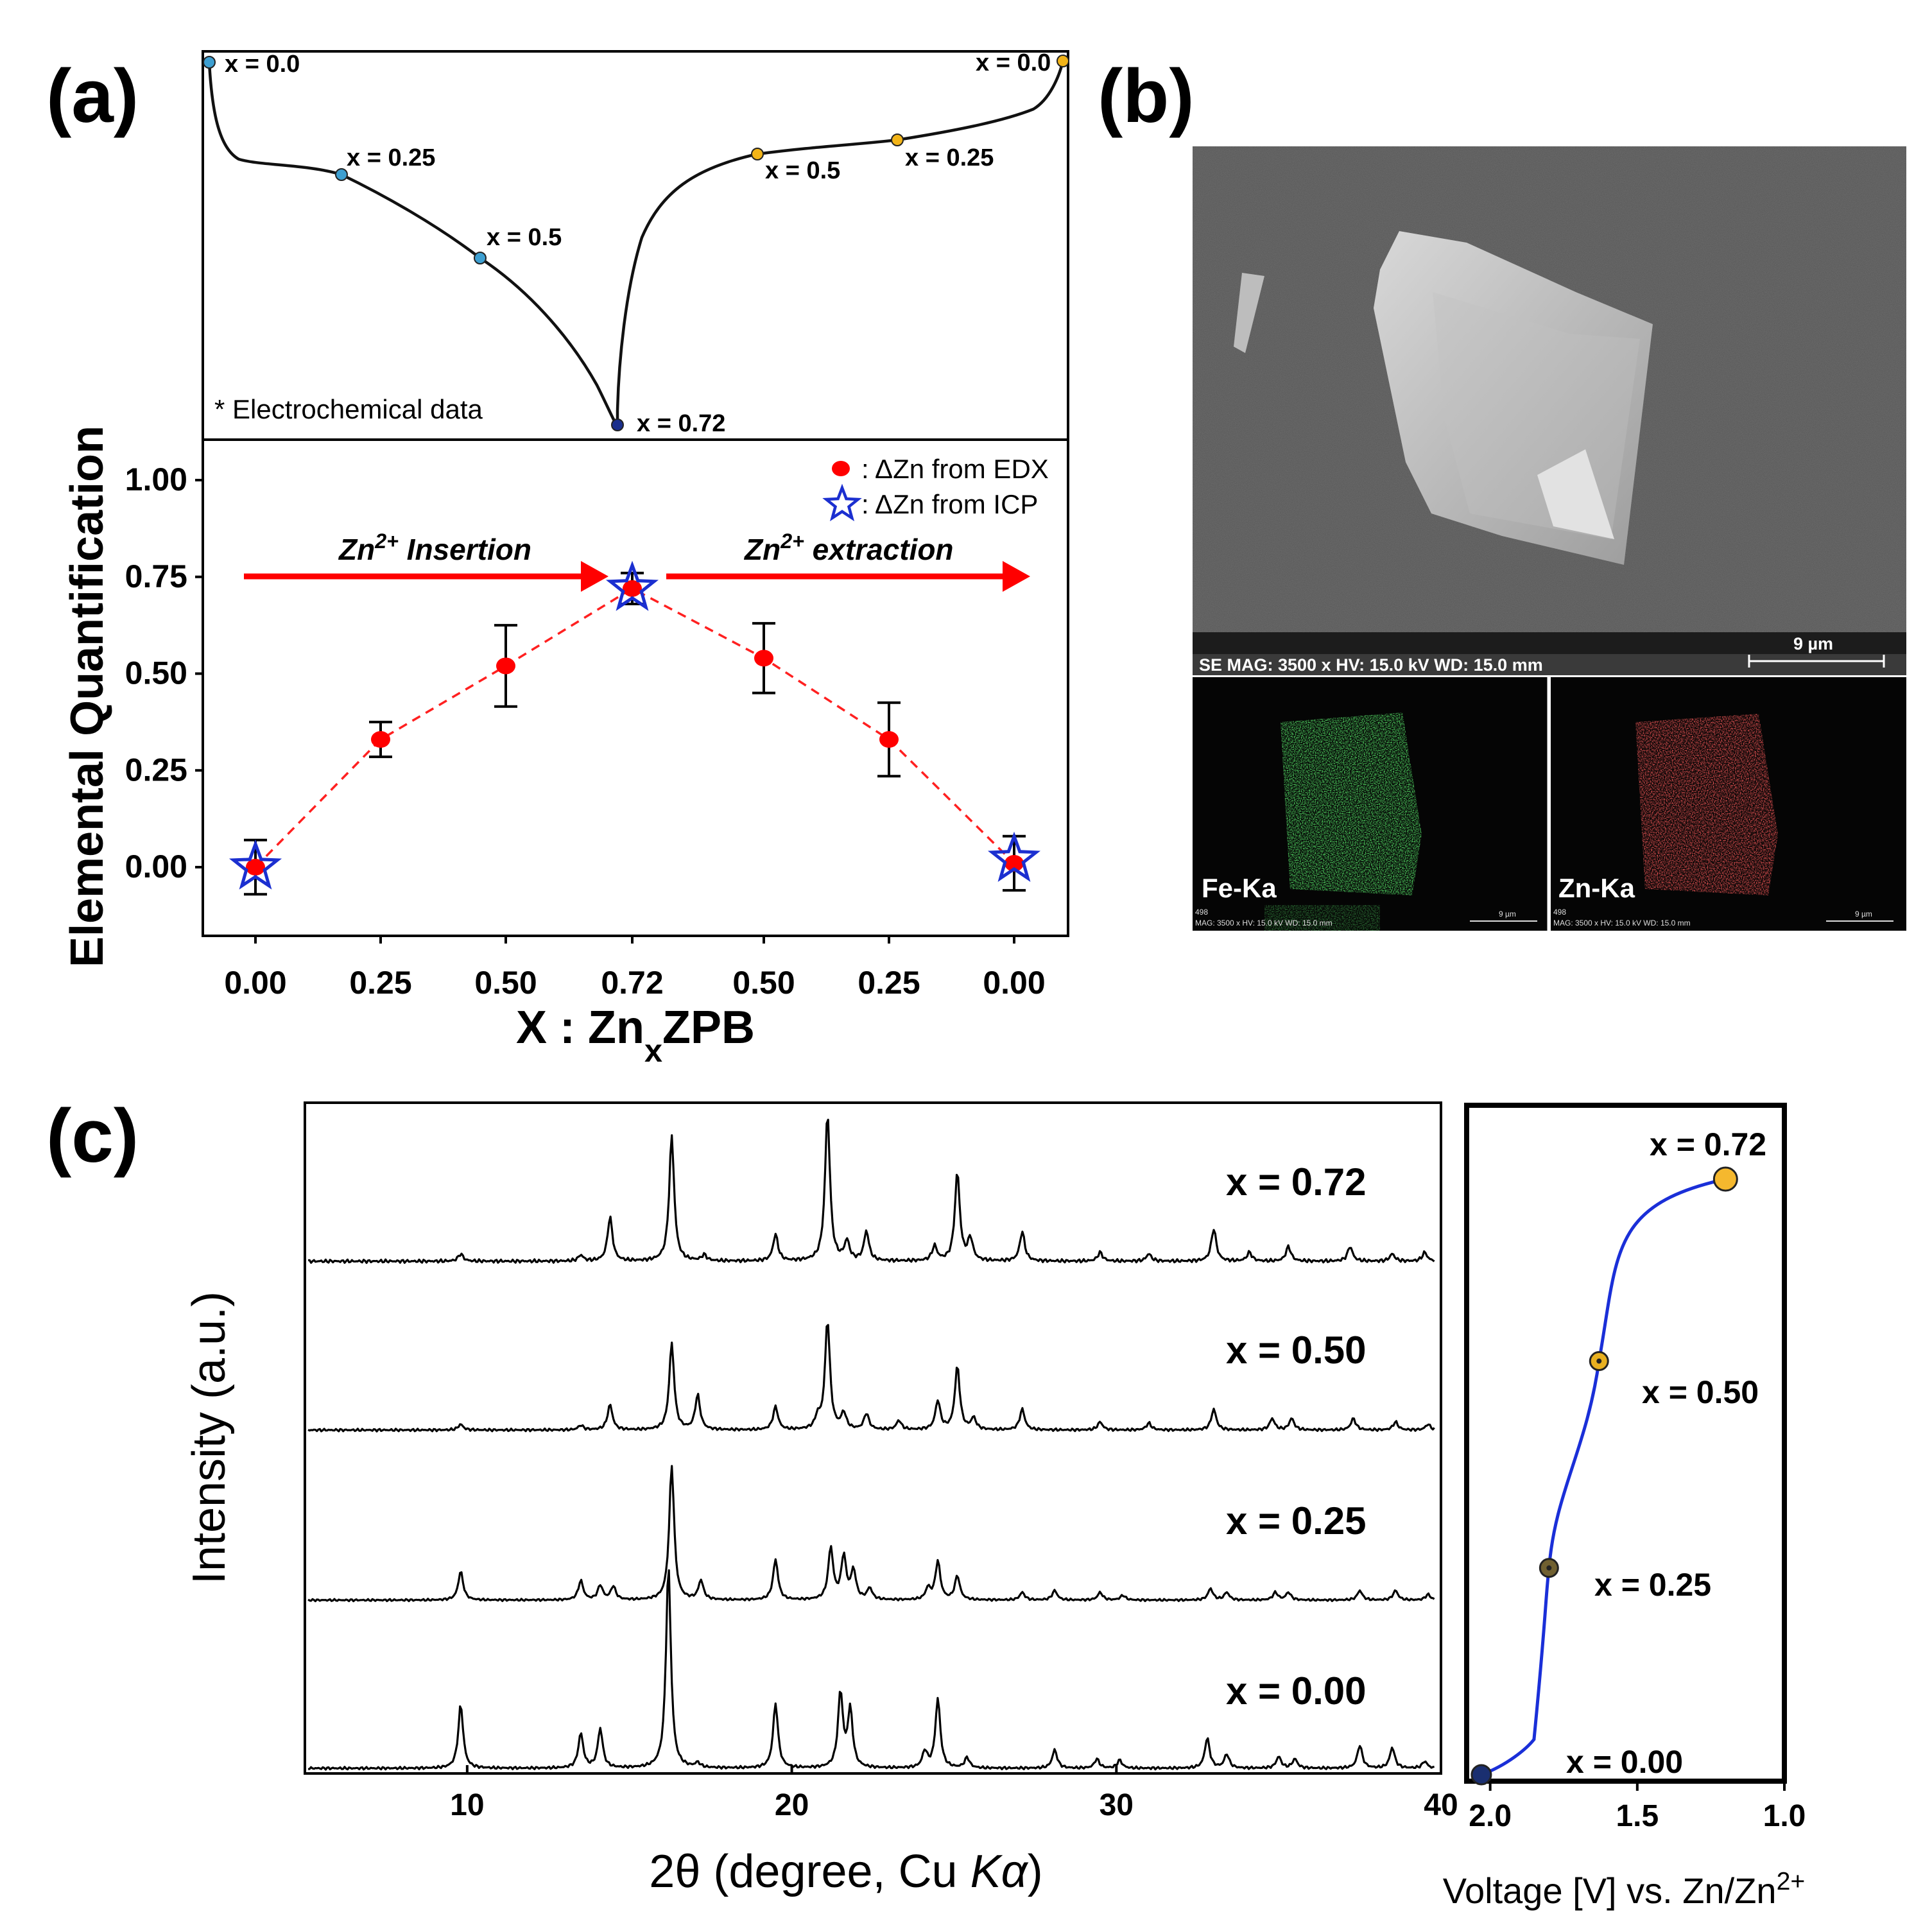 The width and height of the screenshot is (1932, 1932). Describe the element at coordinates (1507, 914) in the screenshot. I see `fe-scale-label: 9 µm` at that location.